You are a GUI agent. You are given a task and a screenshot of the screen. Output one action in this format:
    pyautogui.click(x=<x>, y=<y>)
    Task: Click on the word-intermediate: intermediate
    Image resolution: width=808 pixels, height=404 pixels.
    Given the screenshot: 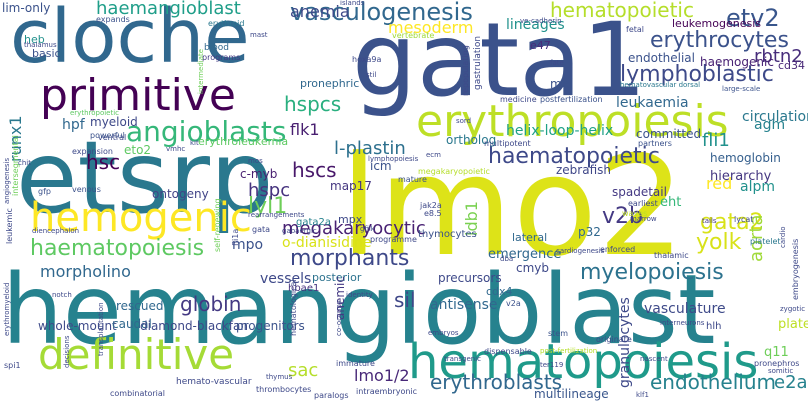 What is the action you would take?
    pyautogui.click(x=201, y=71)
    